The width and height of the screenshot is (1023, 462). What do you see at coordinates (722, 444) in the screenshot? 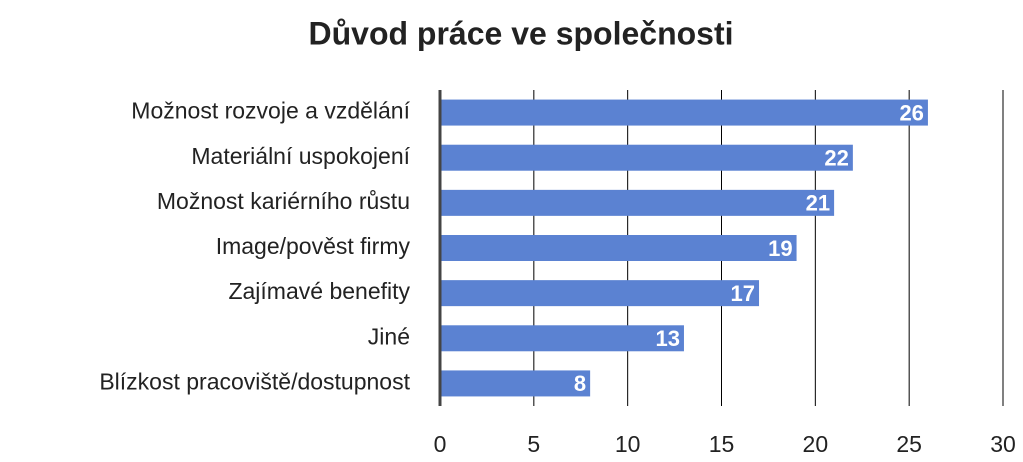
I see `x-tick-label: 15` at bounding box center [722, 444].